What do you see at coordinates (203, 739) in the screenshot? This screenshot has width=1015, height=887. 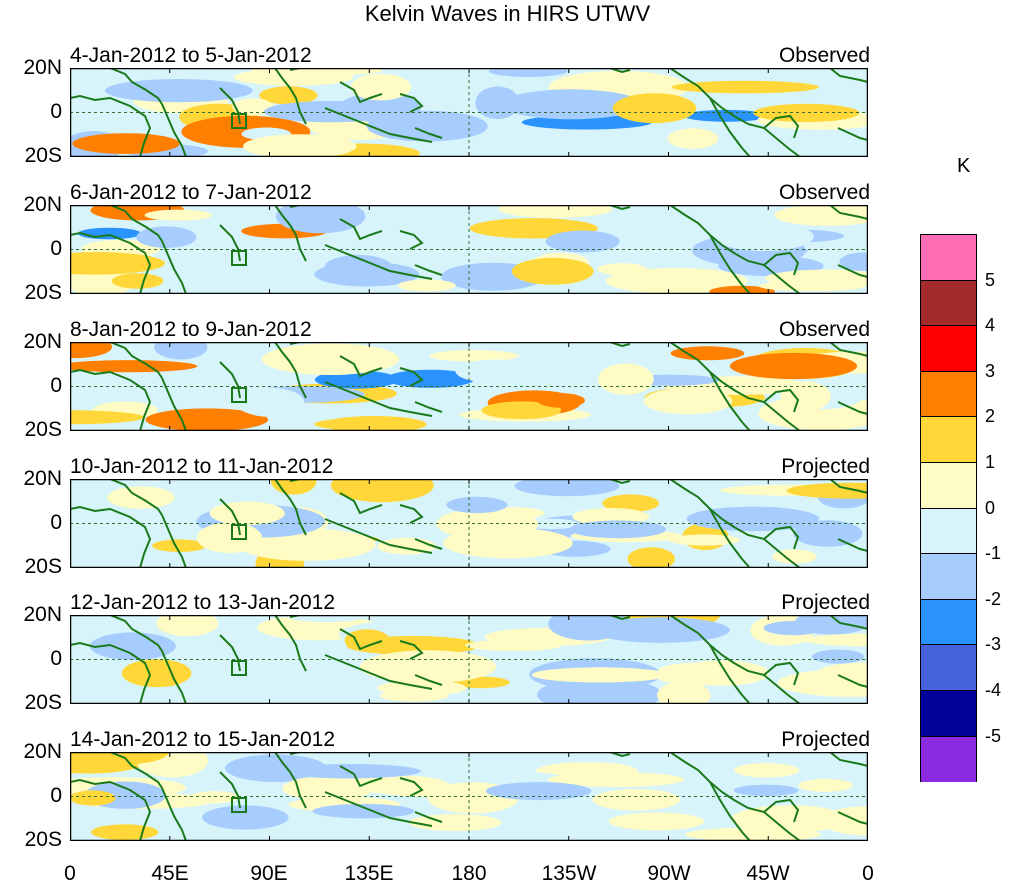 I see `panel-date-range: 14-Jan-2012 to 15-Jan-2012` at bounding box center [203, 739].